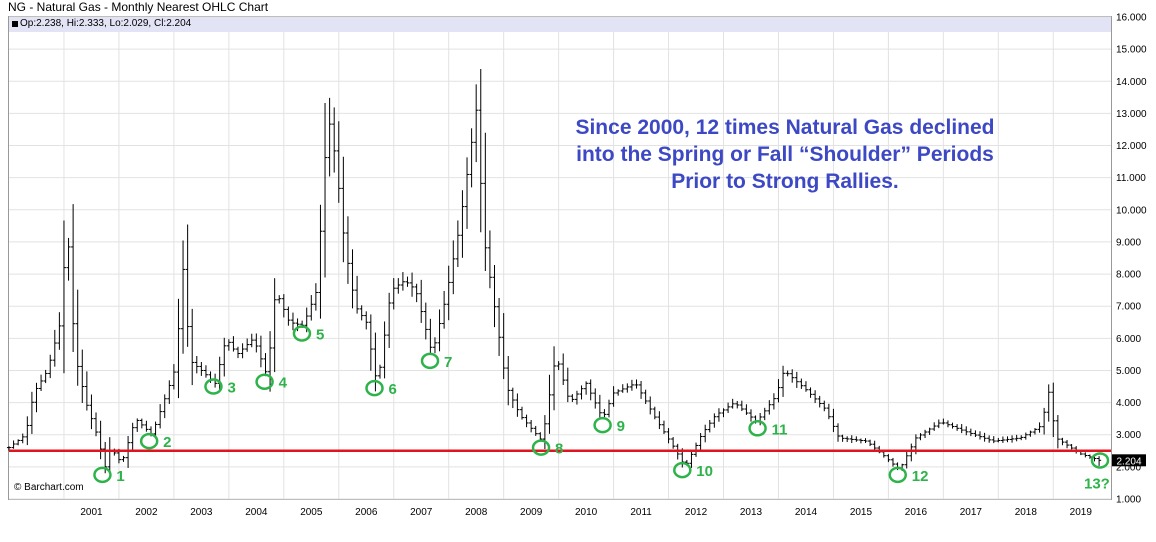 The width and height of the screenshot is (1156, 542). What do you see at coordinates (320, 335) in the screenshot?
I see `marker-label: 5` at bounding box center [320, 335].